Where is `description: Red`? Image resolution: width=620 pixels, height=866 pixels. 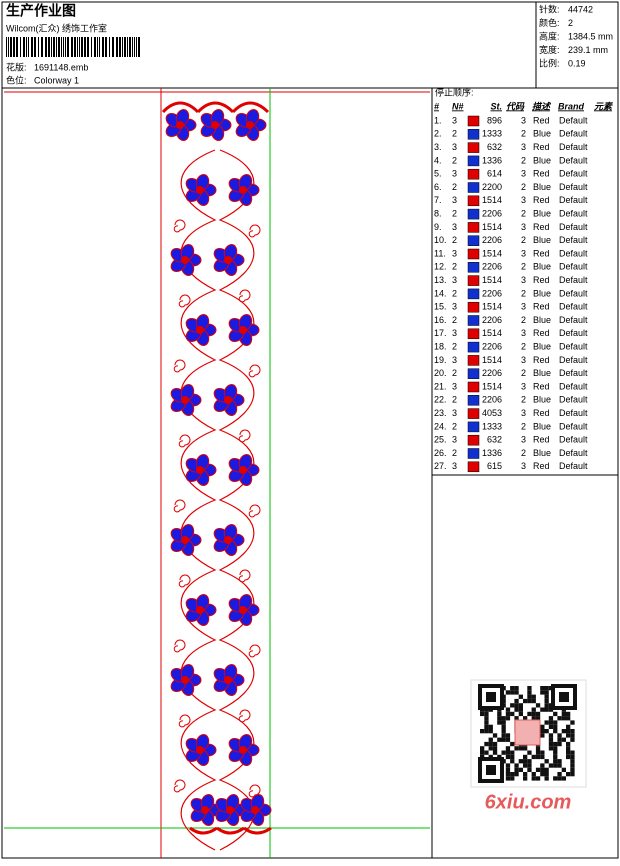
description: Red is located at coordinates (541, 200).